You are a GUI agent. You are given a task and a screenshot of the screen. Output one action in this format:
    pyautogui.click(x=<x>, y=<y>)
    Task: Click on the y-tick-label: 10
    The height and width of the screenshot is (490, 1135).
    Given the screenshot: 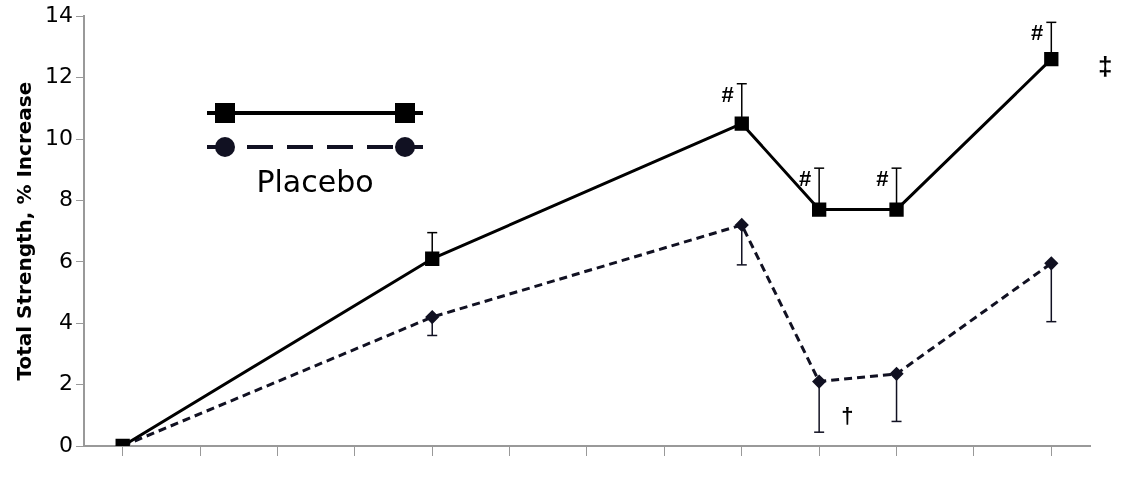 What is the action you would take?
    pyautogui.click(x=58, y=137)
    